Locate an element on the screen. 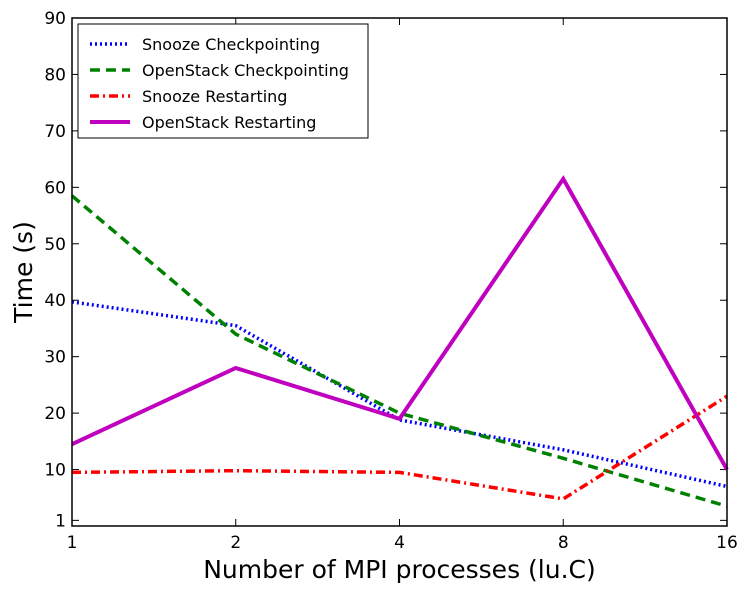 The image size is (747, 594). x-tick-label: 1 is located at coordinates (72, 543).